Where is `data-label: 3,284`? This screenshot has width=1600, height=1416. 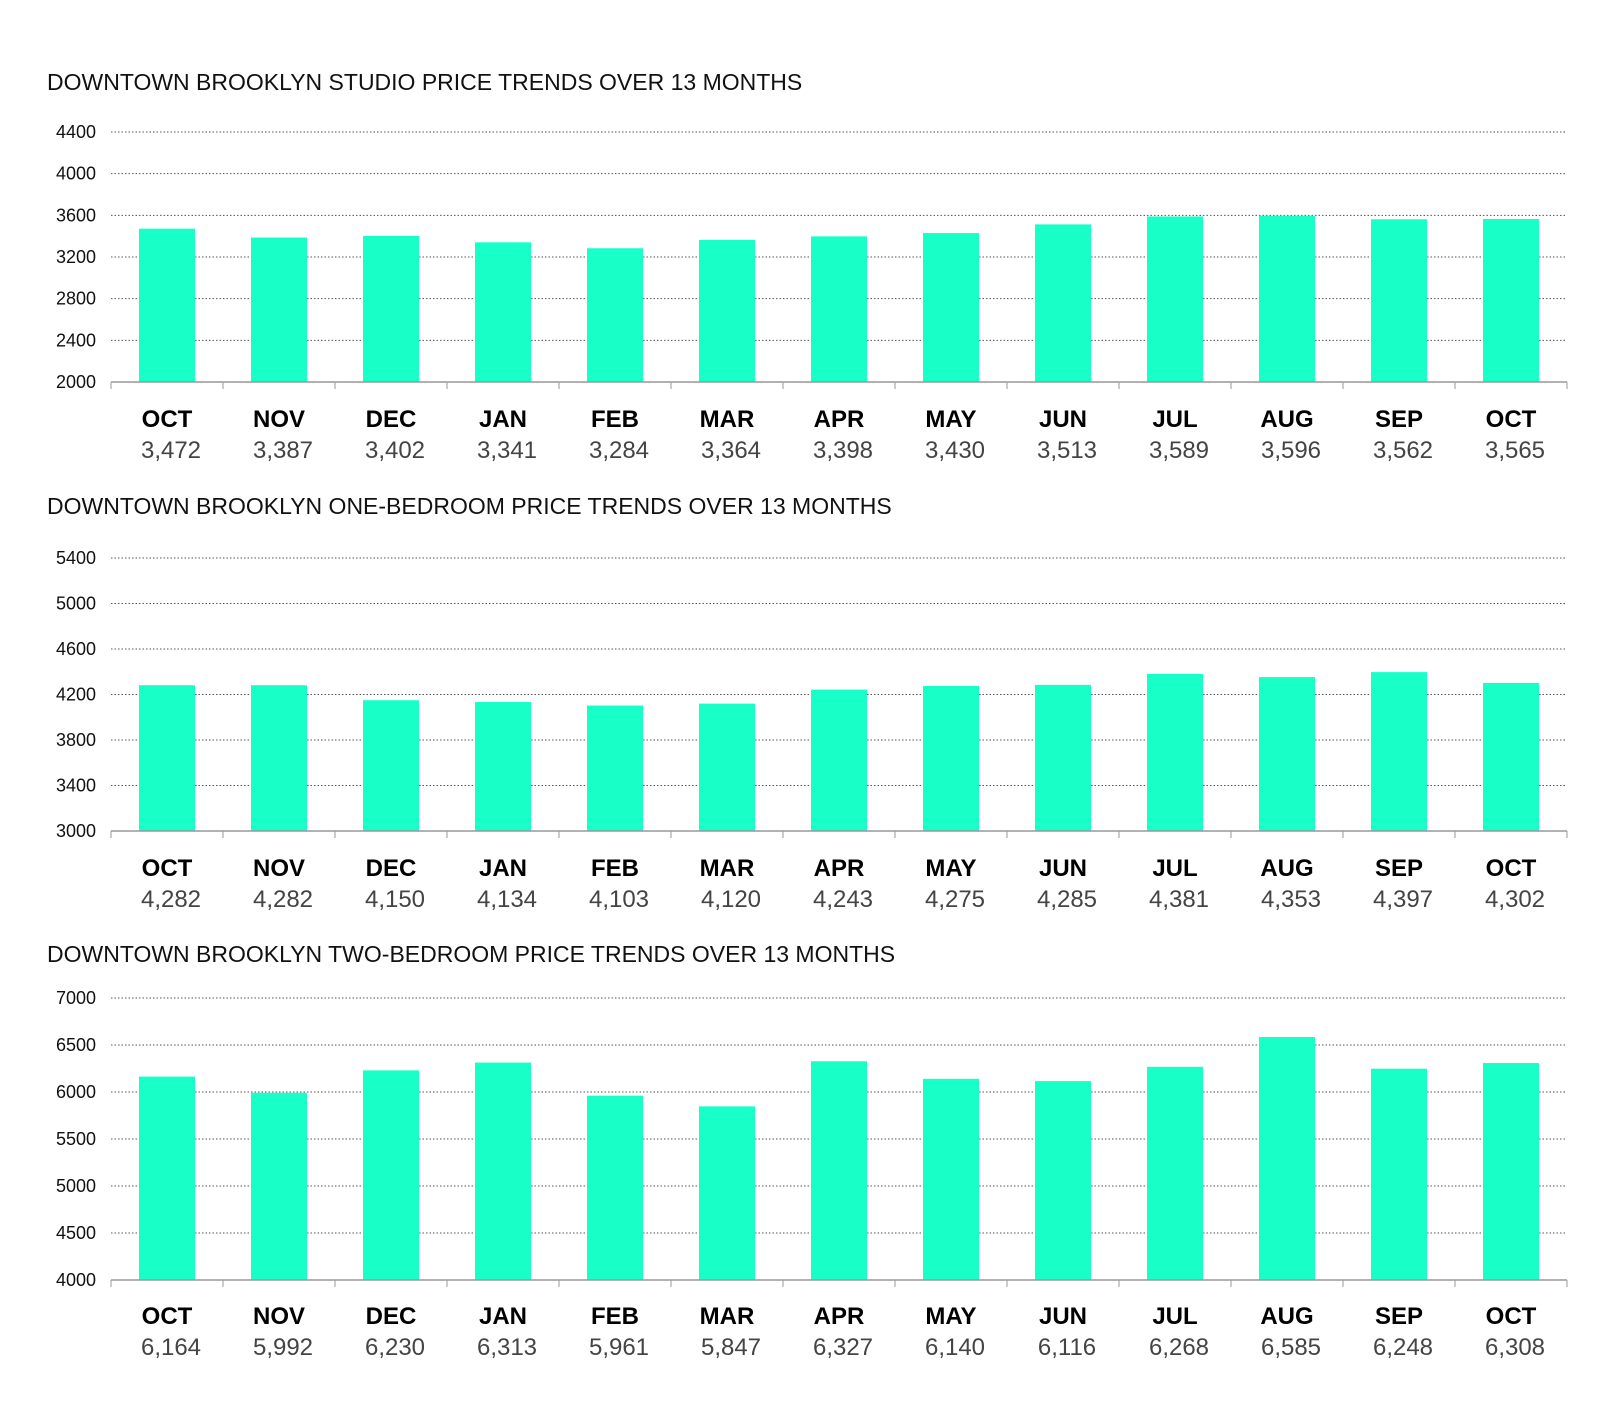 data-label: 3,284 is located at coordinates (619, 450).